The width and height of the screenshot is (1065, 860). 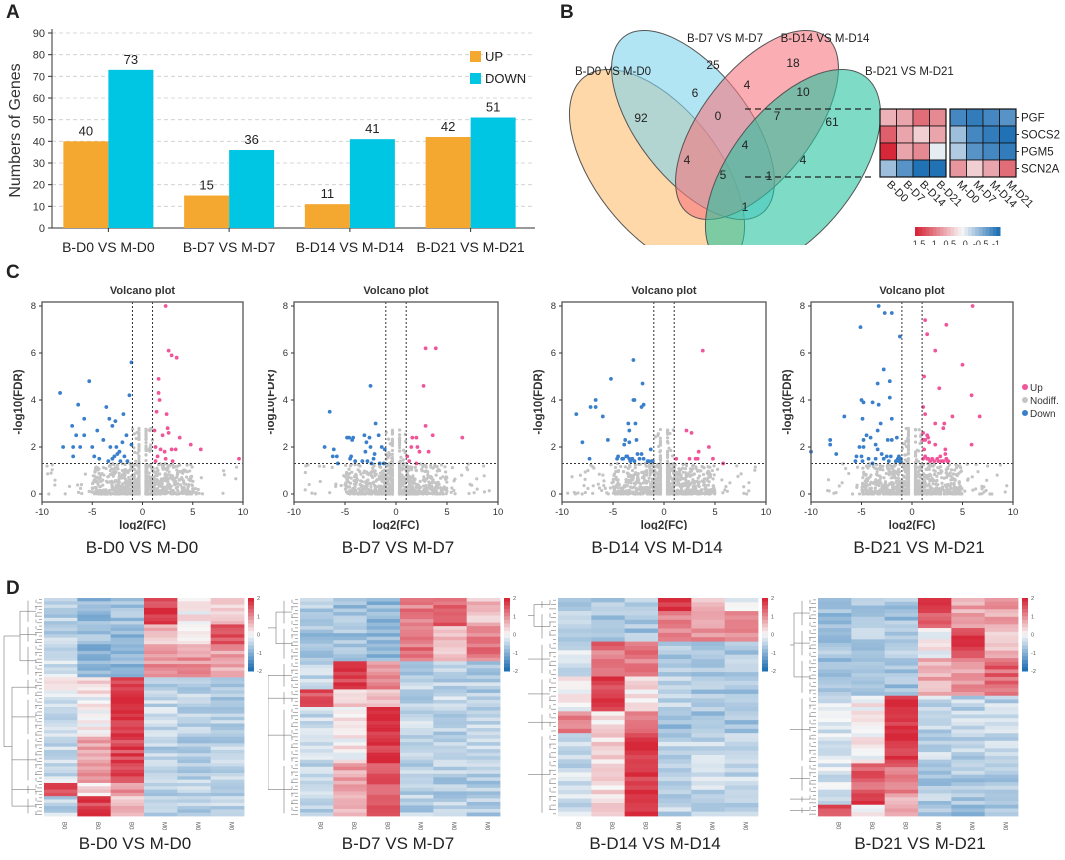 What do you see at coordinates (207, 211) in the screenshot?
I see `bar-up` at bounding box center [207, 211].